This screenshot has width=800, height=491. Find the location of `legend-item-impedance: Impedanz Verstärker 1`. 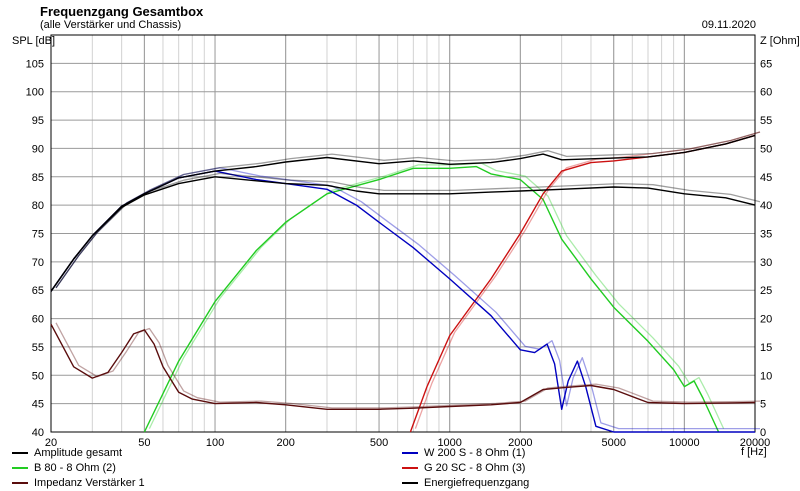

legend-item-impedance: Impedanz Verstärker 1 is located at coordinates (78, 483).